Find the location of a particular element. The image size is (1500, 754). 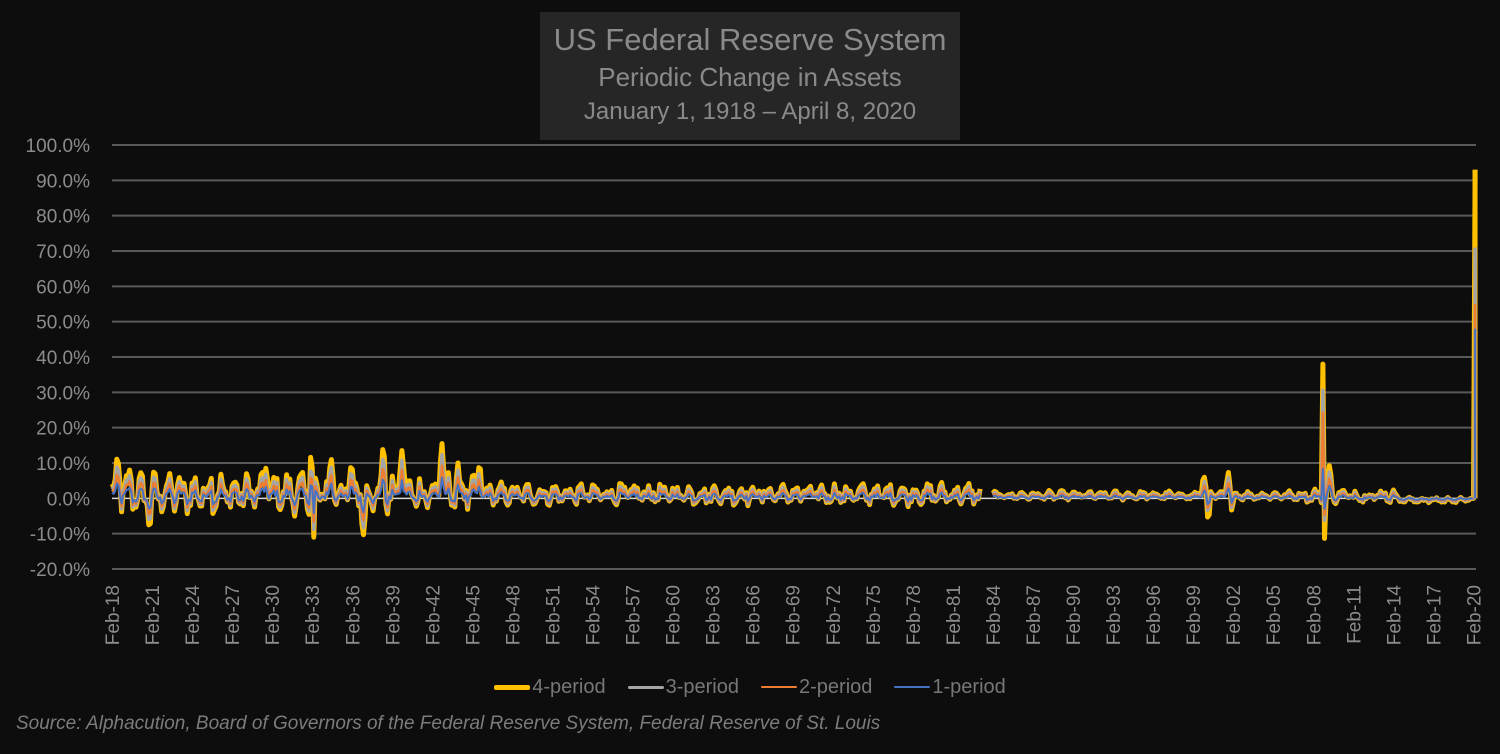

legend-label: 1-period is located at coordinates (969, 686).